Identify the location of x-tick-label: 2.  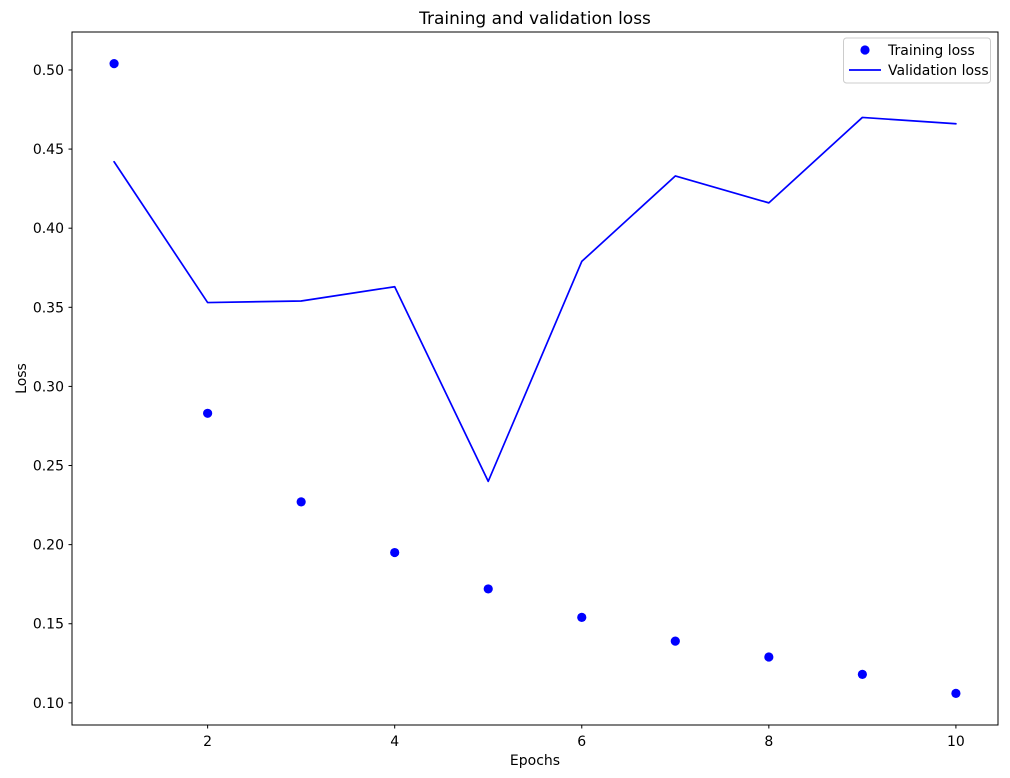
(207, 742).